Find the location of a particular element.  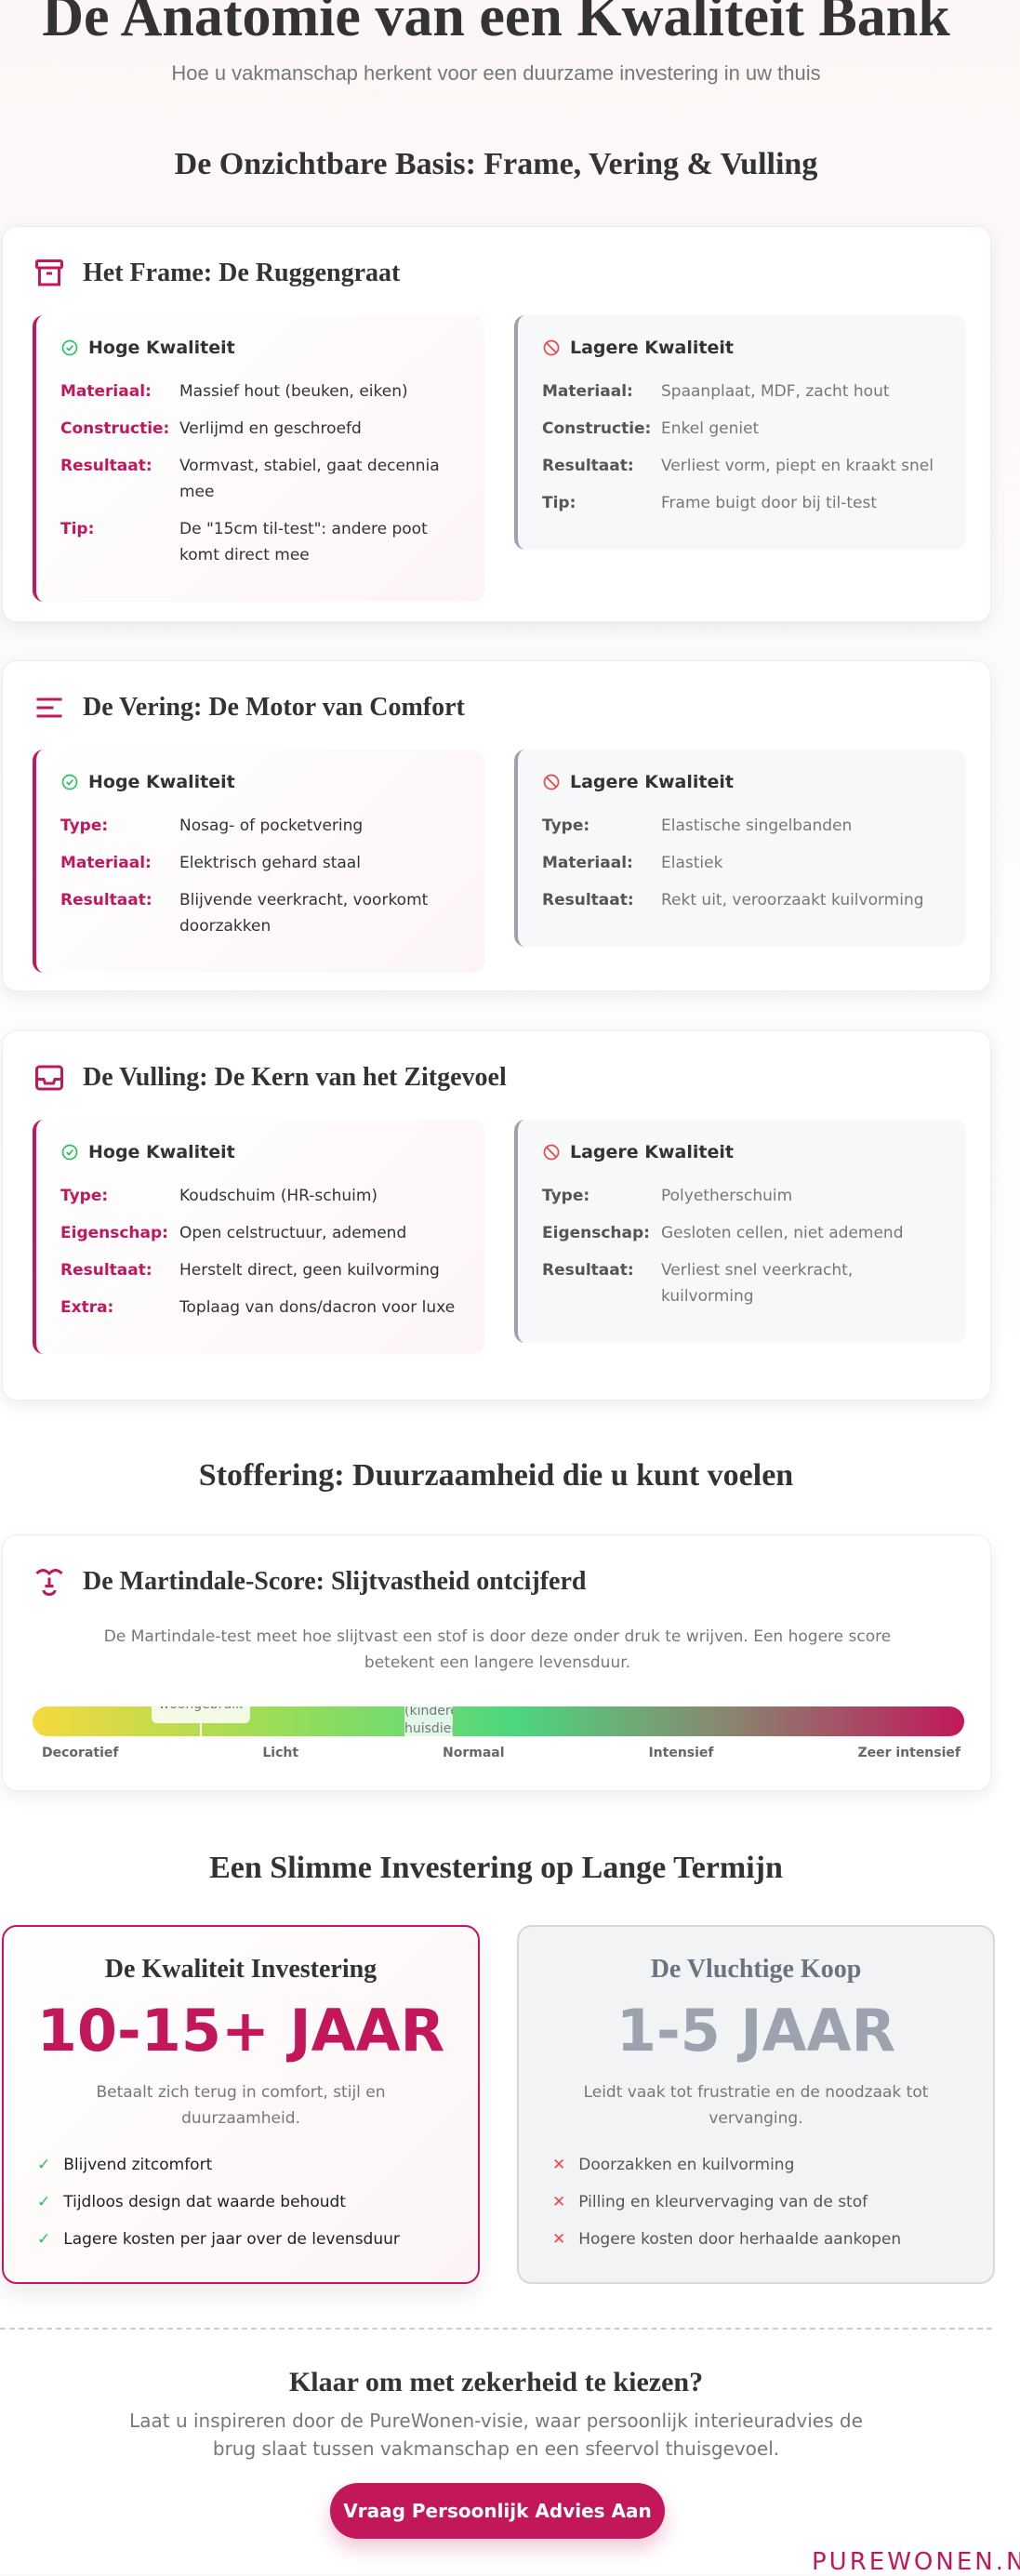

investment-title: De Vluchtige Koop is located at coordinates (756, 1969).